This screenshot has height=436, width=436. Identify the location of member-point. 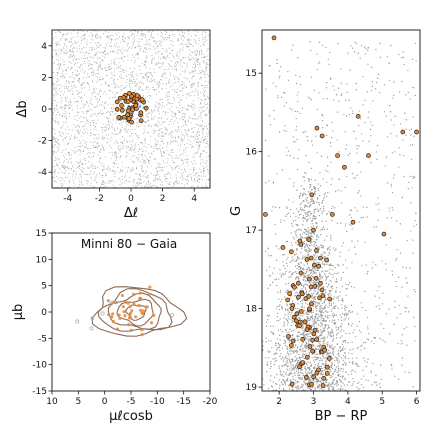
(134, 304).